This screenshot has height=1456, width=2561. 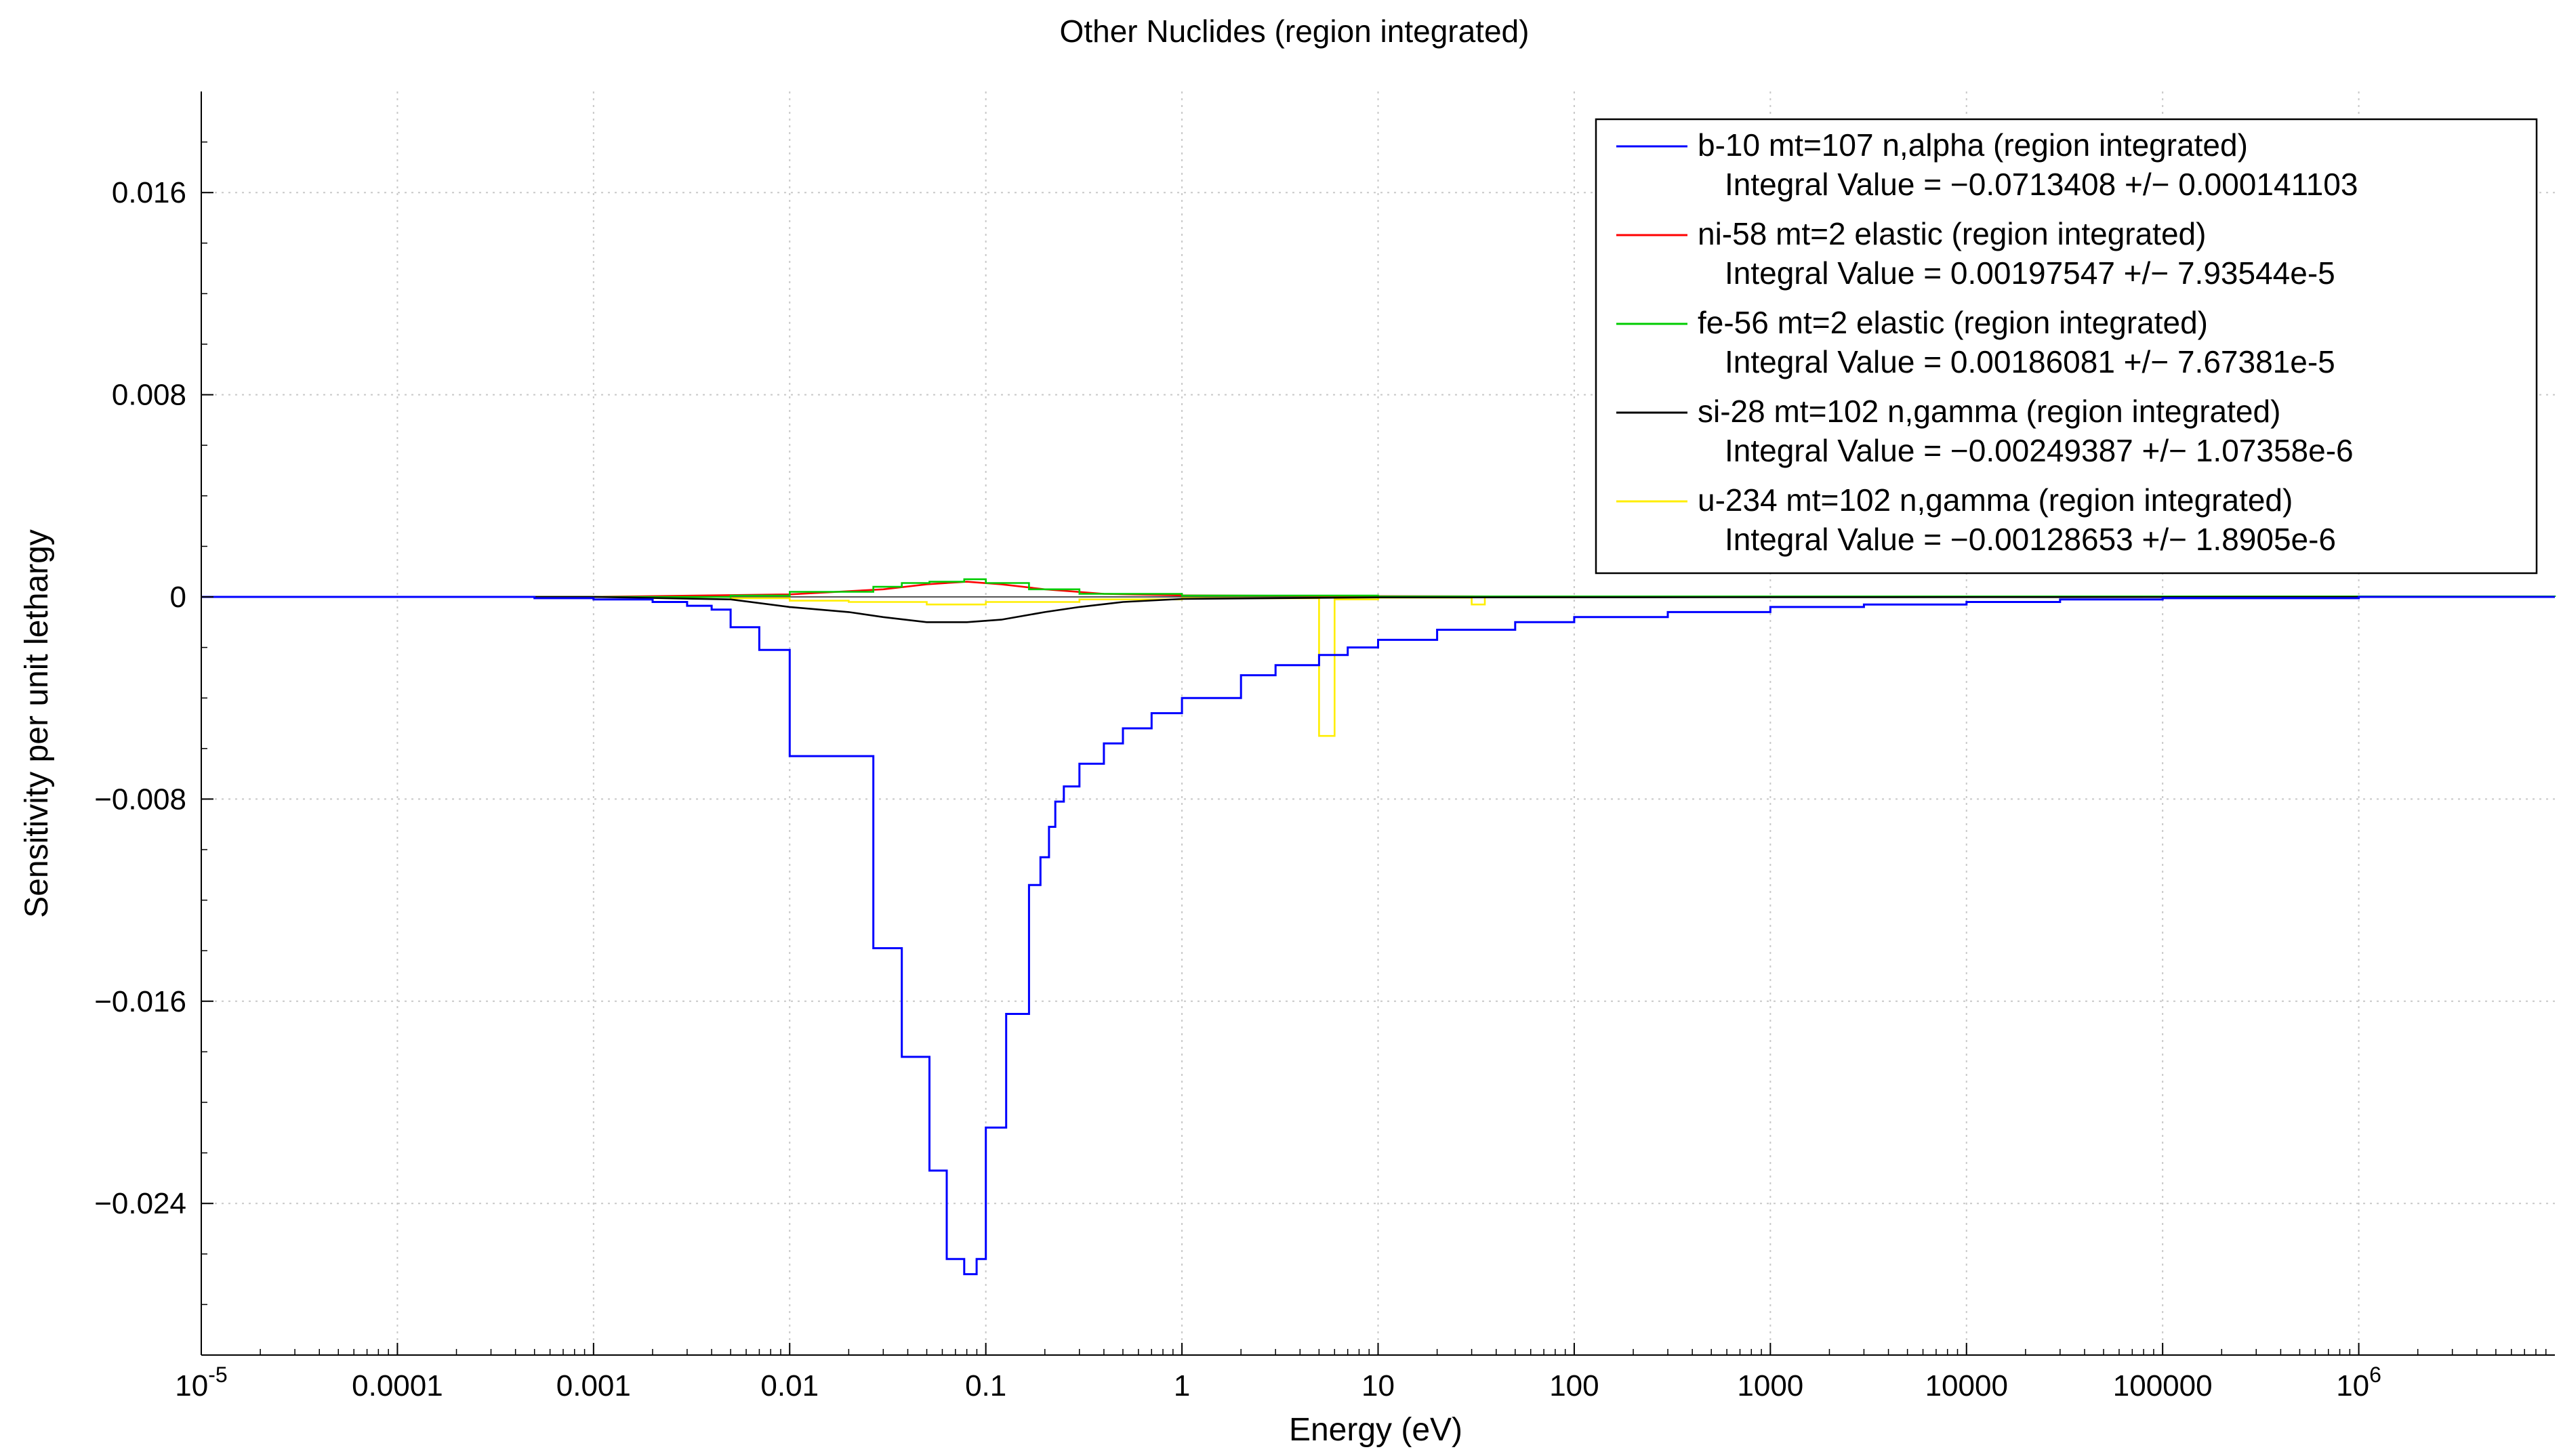 What do you see at coordinates (1995, 500) in the screenshot?
I see `legend-entry-name: u-234 mt=102 n,gamma (region integrated)` at bounding box center [1995, 500].